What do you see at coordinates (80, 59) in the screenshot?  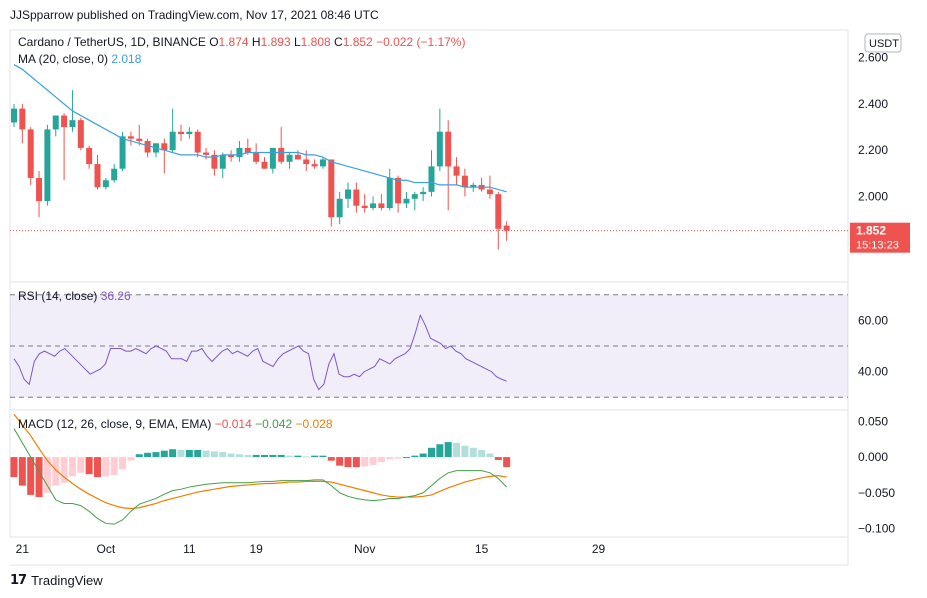 I see `ma-legend: MA (20, close, 0) 2.018` at bounding box center [80, 59].